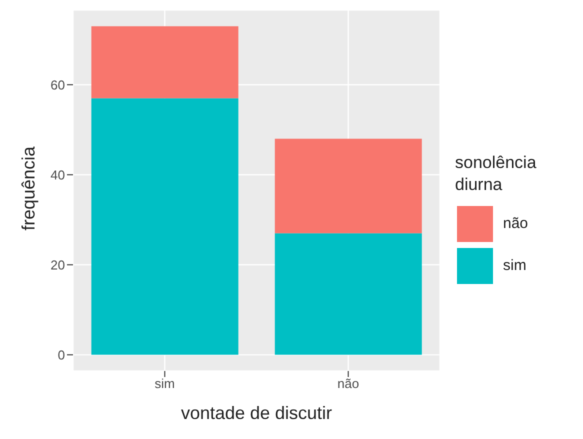 The height and width of the screenshot is (439, 583). What do you see at coordinates (496, 174) in the screenshot?
I see `legend-title: sonolência diurna` at bounding box center [496, 174].